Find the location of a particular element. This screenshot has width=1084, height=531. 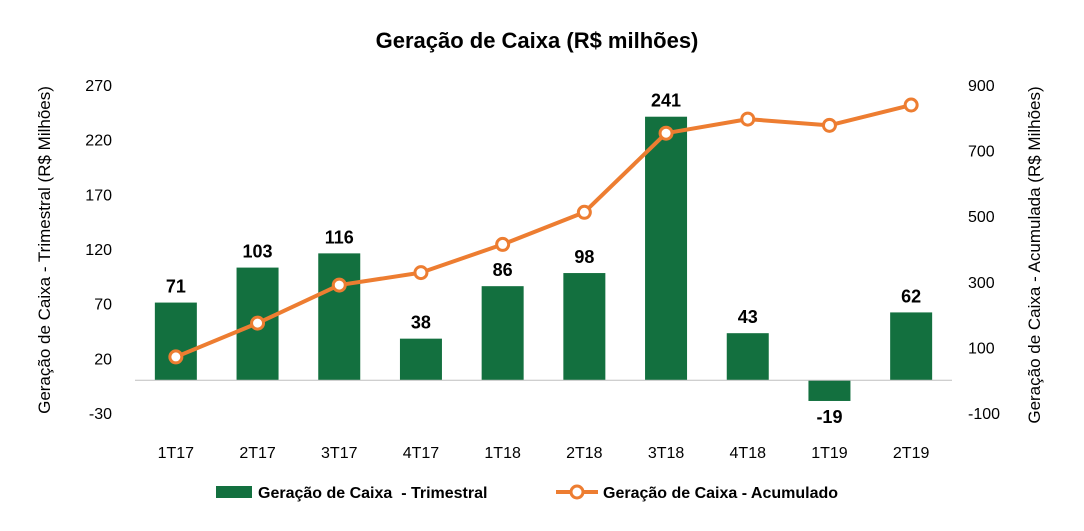

y-left-tick-label: 270 is located at coordinates (98, 86).